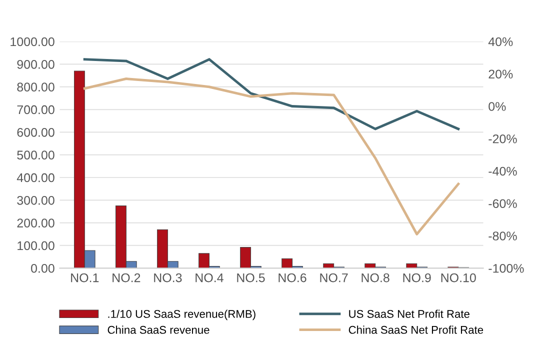 The width and height of the screenshot is (543, 346). Describe the element at coordinates (42, 268) in the screenshot. I see `y-tick-label: 0.00` at that location.